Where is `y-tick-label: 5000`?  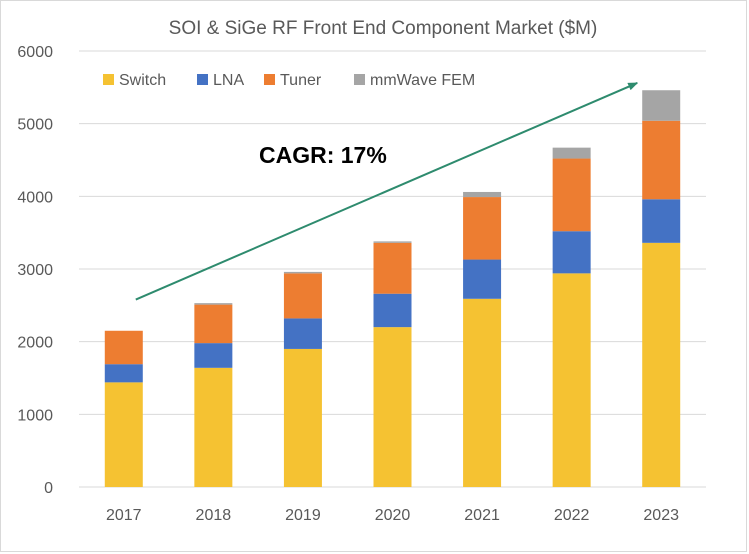 y-tick-label: 5000 is located at coordinates (35, 125).